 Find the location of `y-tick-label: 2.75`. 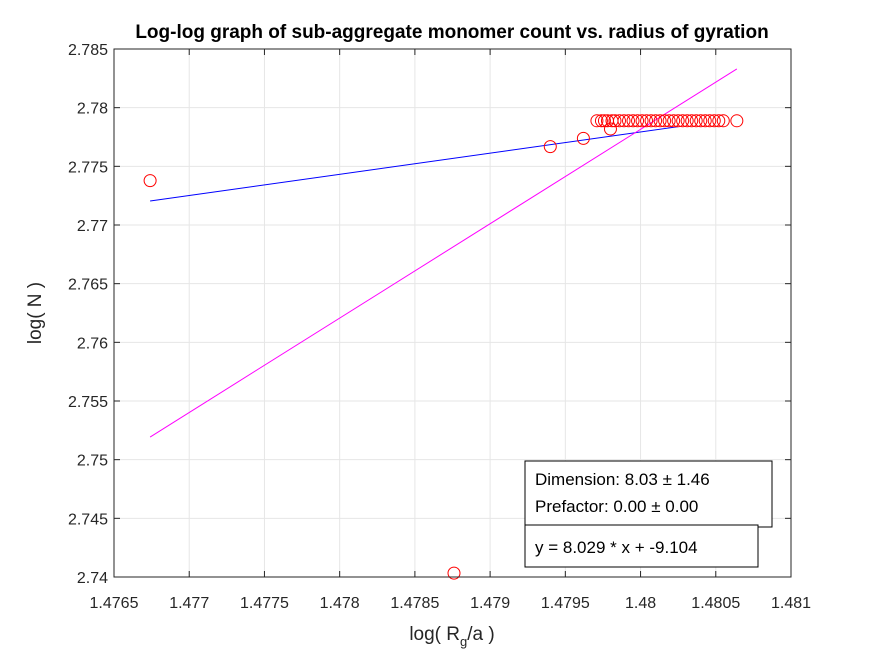

y-tick-label: 2.75 is located at coordinates (92, 461).